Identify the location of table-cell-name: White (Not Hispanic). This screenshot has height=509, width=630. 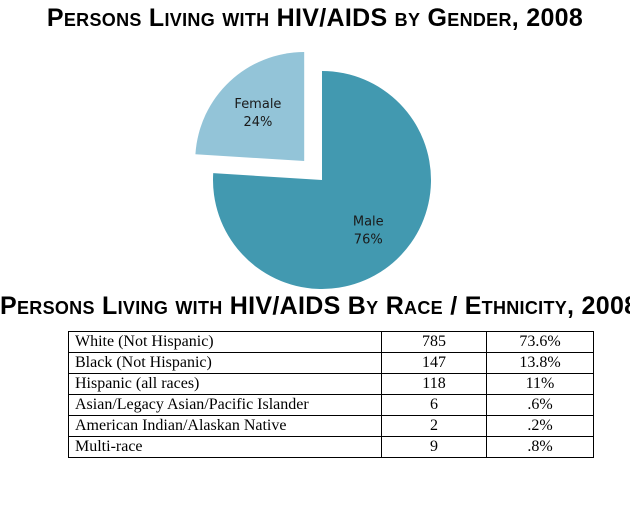
(225, 342).